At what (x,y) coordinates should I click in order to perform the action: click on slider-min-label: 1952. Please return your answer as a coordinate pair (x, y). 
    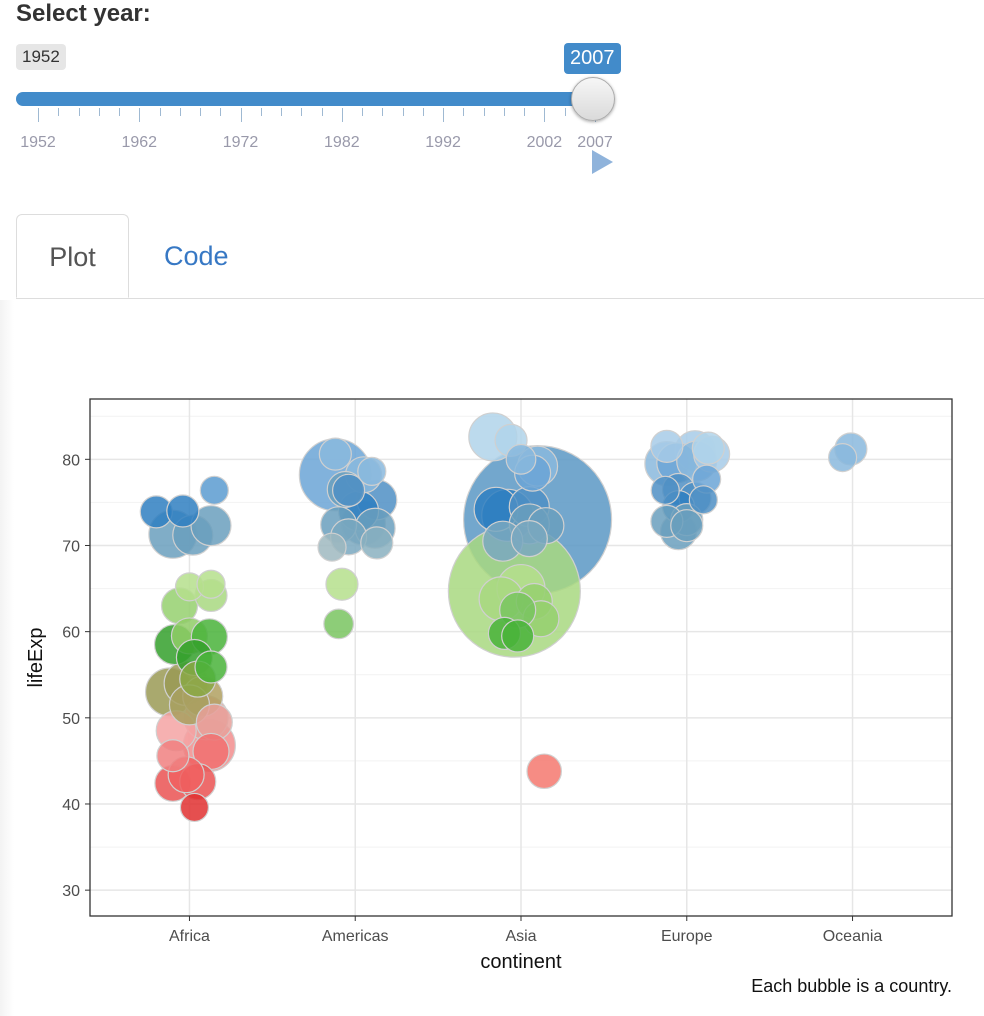
    Looking at the image, I should click on (41, 57).